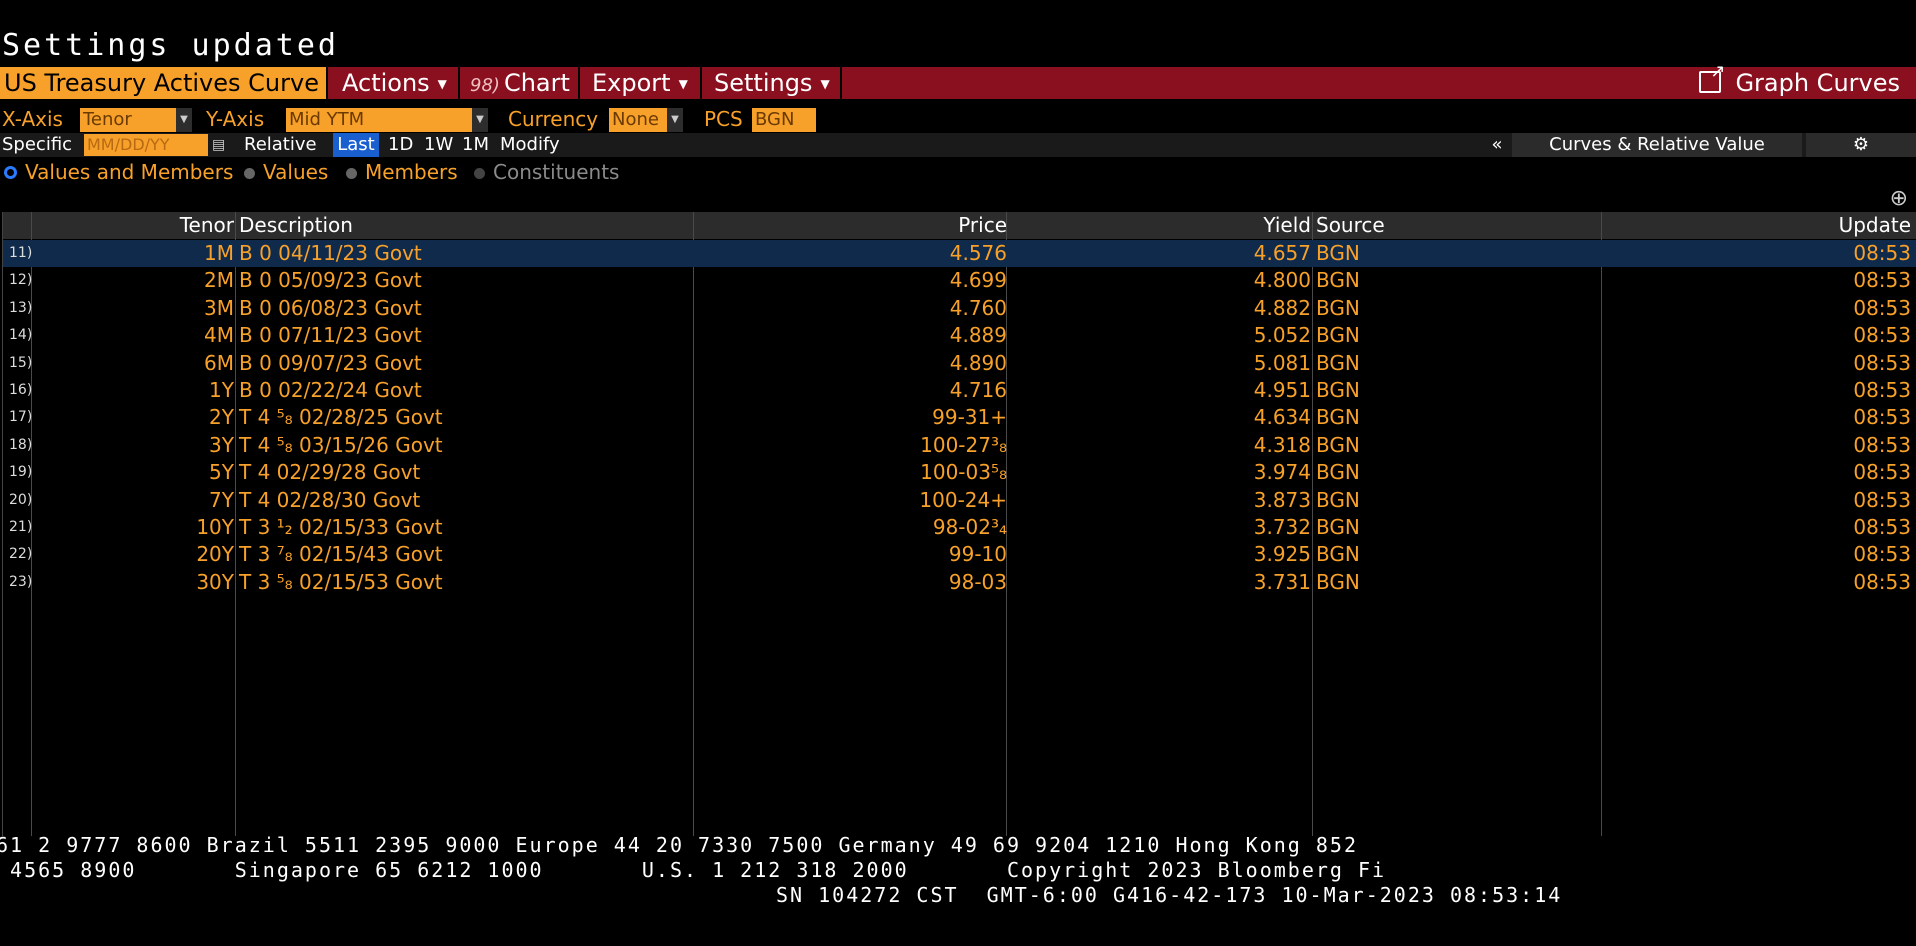  What do you see at coordinates (1497, 144) in the screenshot?
I see `collapse-button: «` at bounding box center [1497, 144].